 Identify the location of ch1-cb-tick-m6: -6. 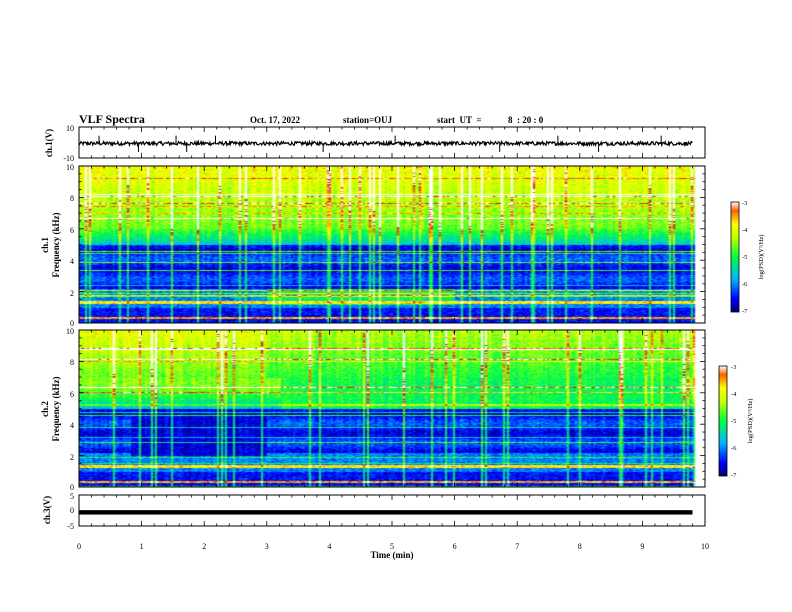
(745, 284).